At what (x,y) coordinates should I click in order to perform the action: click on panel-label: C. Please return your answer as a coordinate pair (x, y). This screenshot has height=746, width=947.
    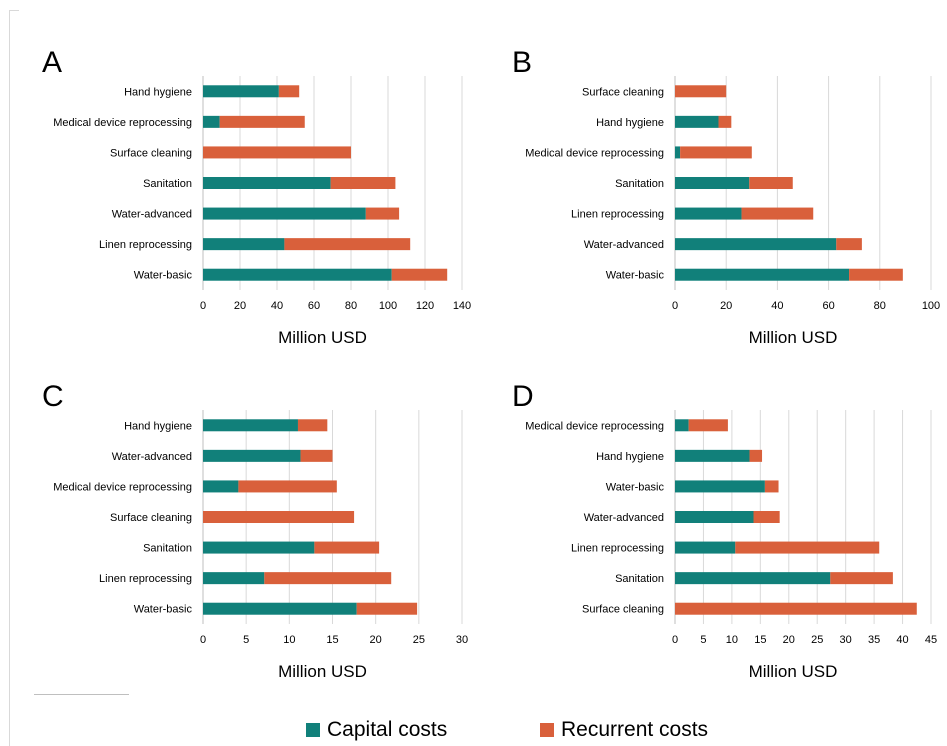
    Looking at the image, I should click on (53, 396).